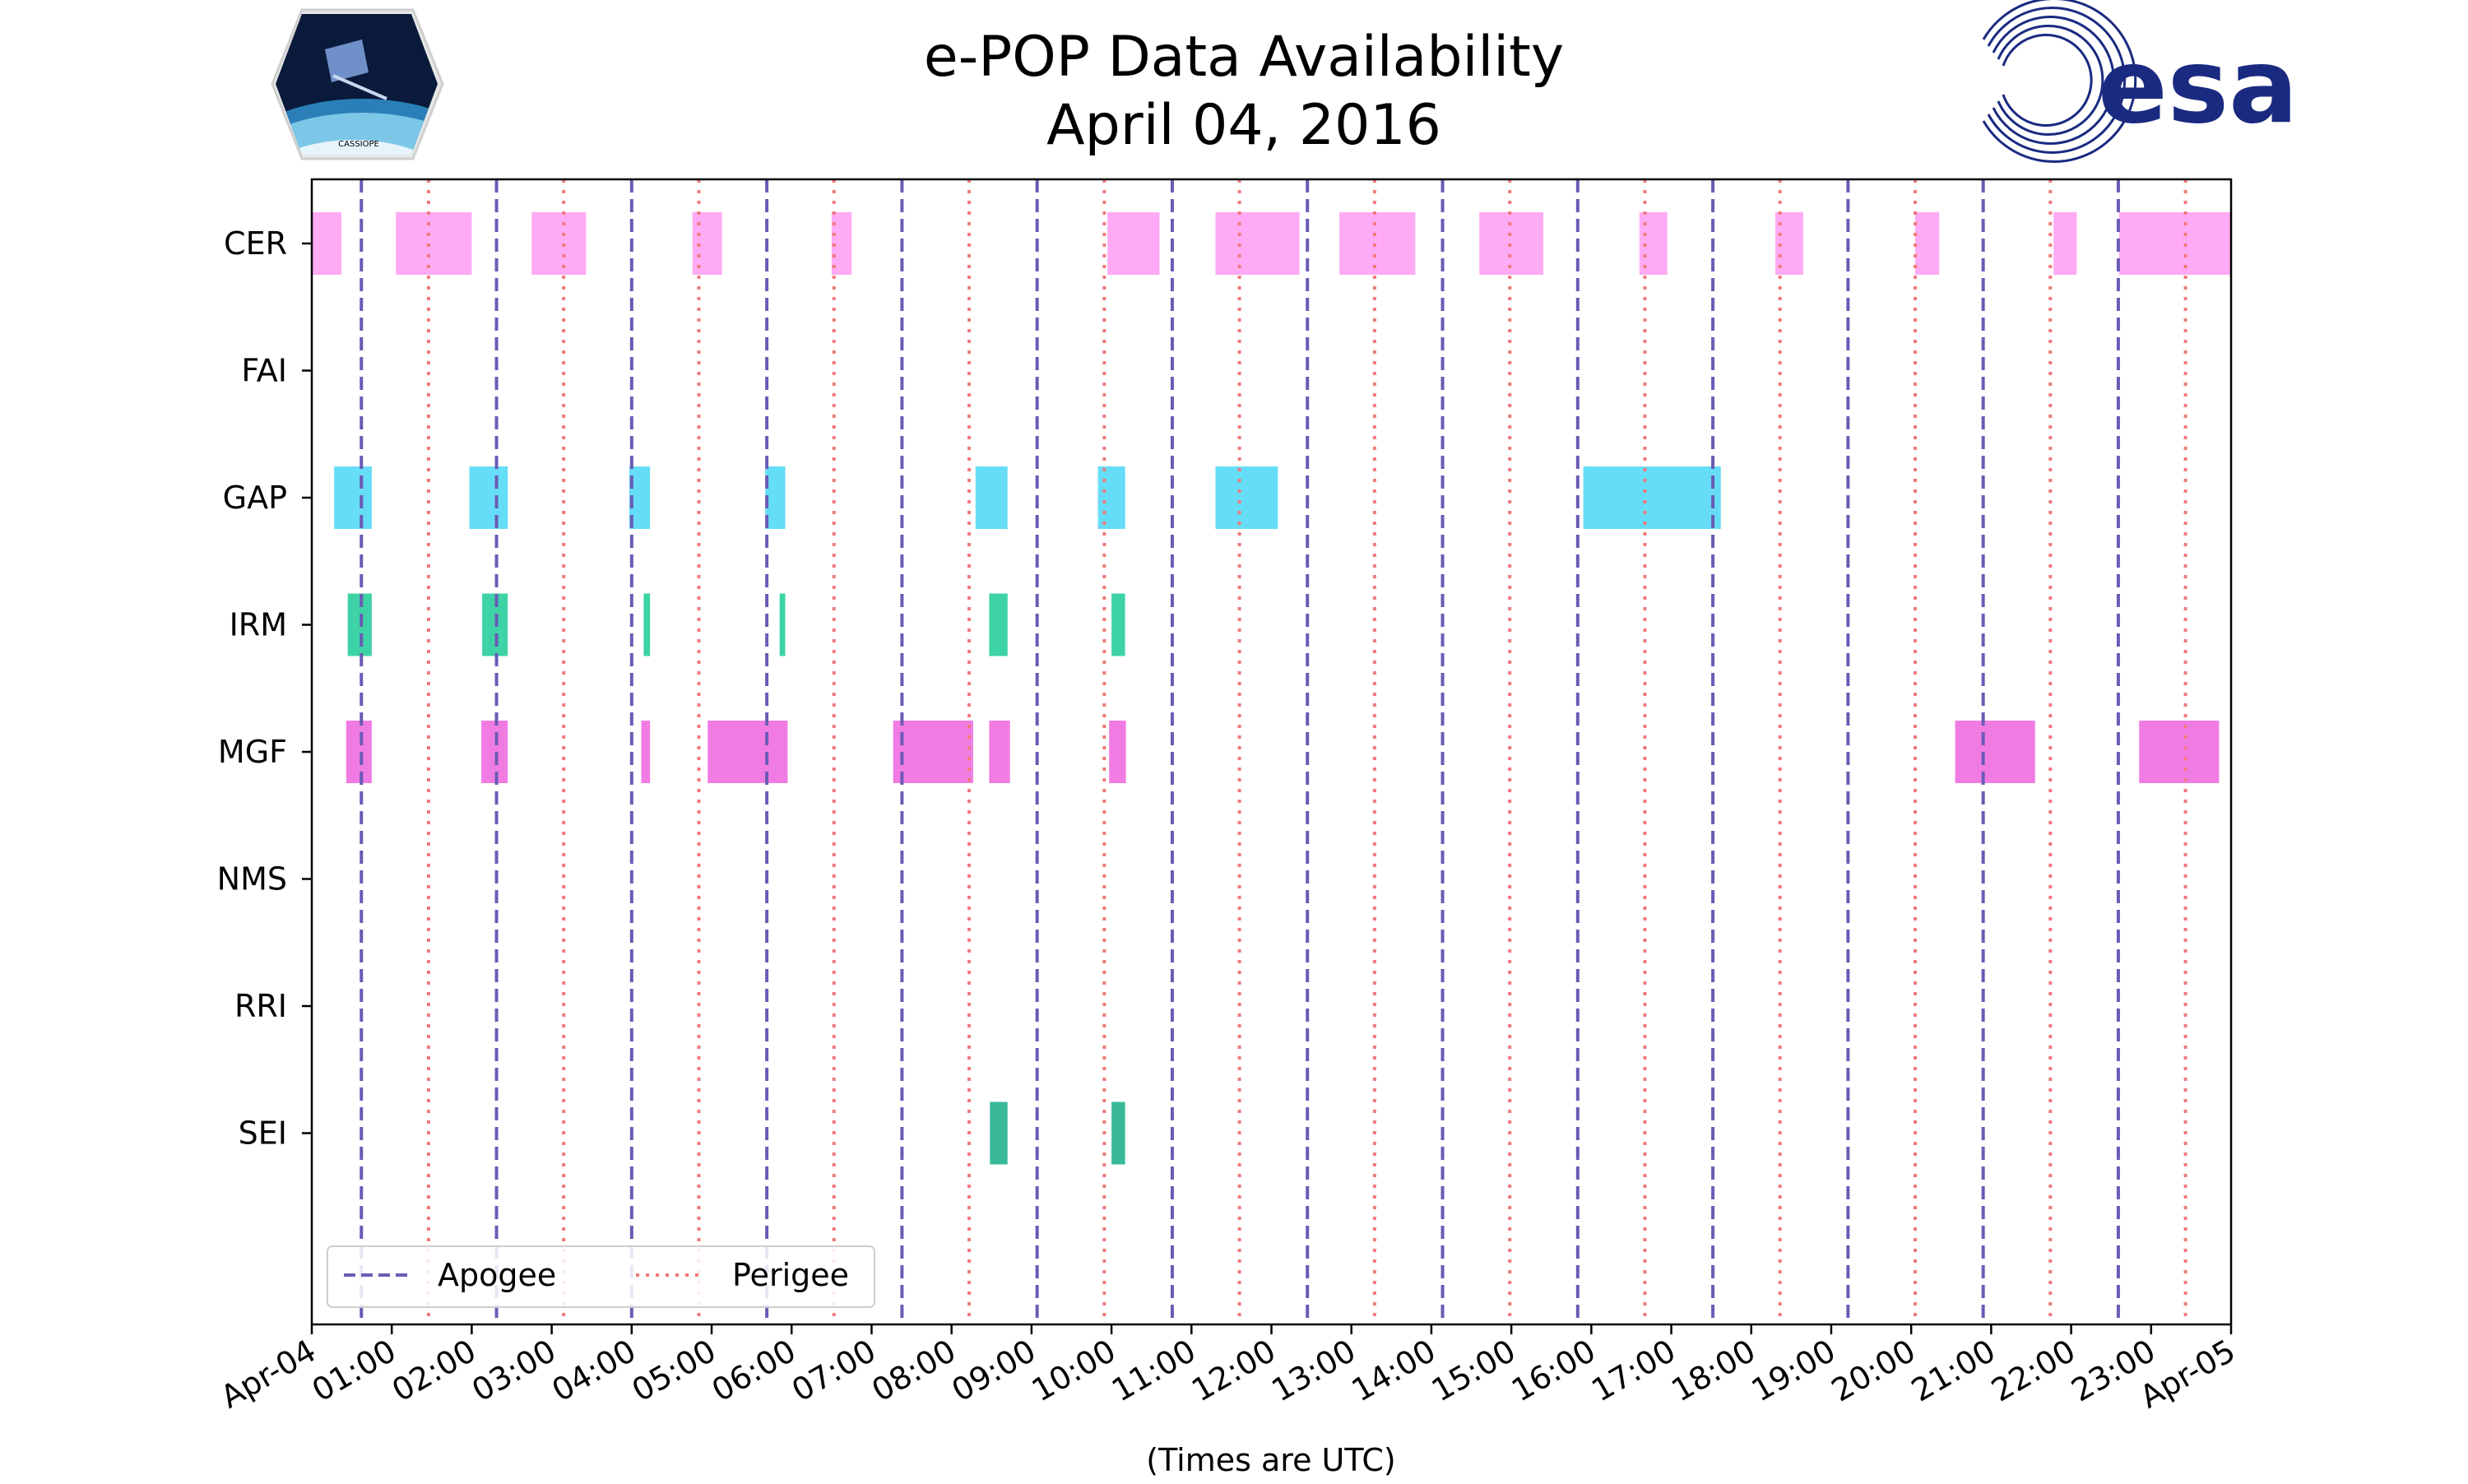 The image size is (2468, 1484). What do you see at coordinates (1313, 1371) in the screenshot?
I see `xtick-label-13: 13:00` at bounding box center [1313, 1371].